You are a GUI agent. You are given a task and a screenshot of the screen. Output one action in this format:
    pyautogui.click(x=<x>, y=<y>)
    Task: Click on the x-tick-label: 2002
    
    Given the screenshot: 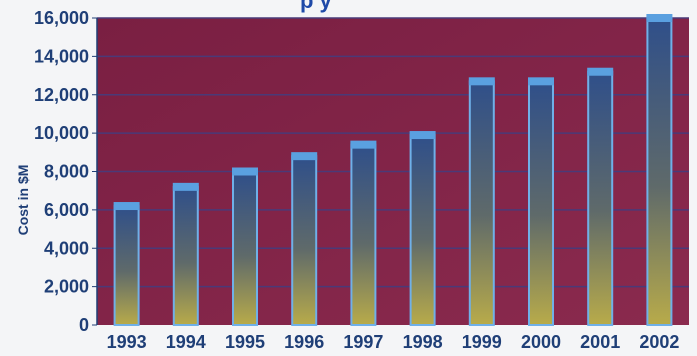 What is the action you would take?
    pyautogui.click(x=659, y=342)
    